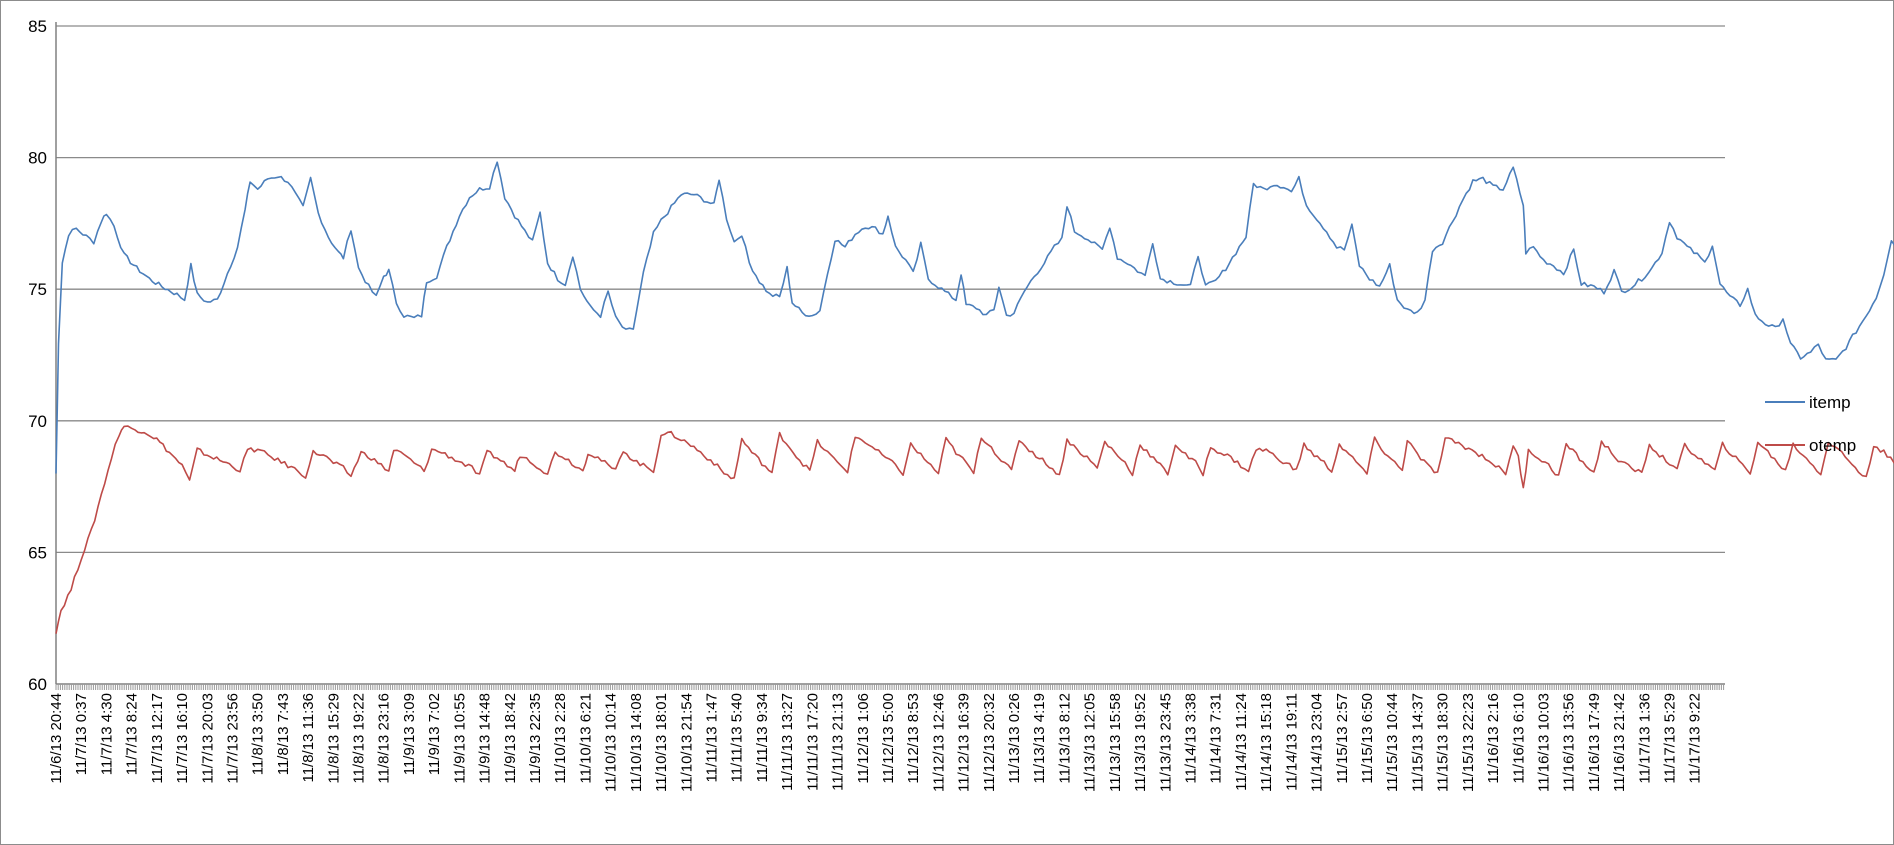 The image size is (1894, 845). Describe the element at coordinates (37, 158) in the screenshot. I see `y-tick-label: 80` at that location.